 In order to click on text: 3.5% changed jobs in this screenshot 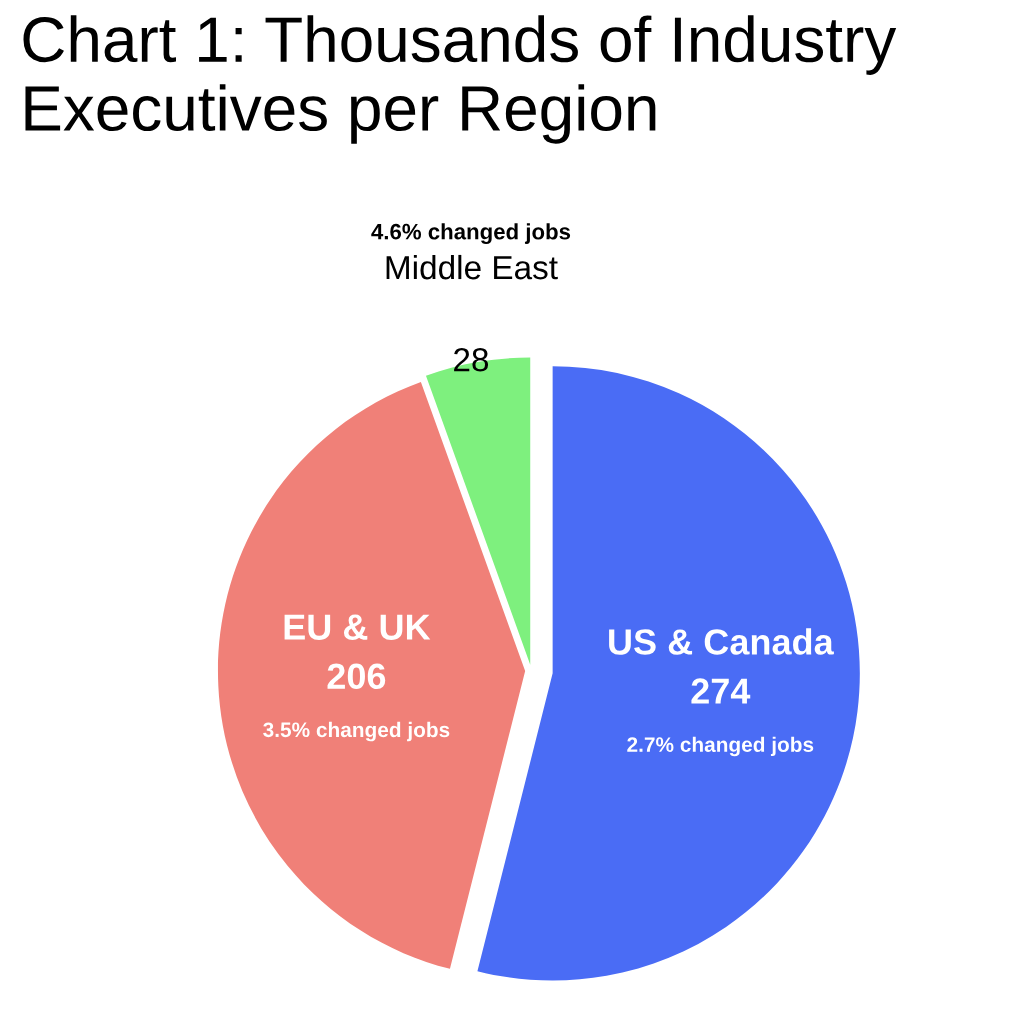, I will do `click(356, 731)`.